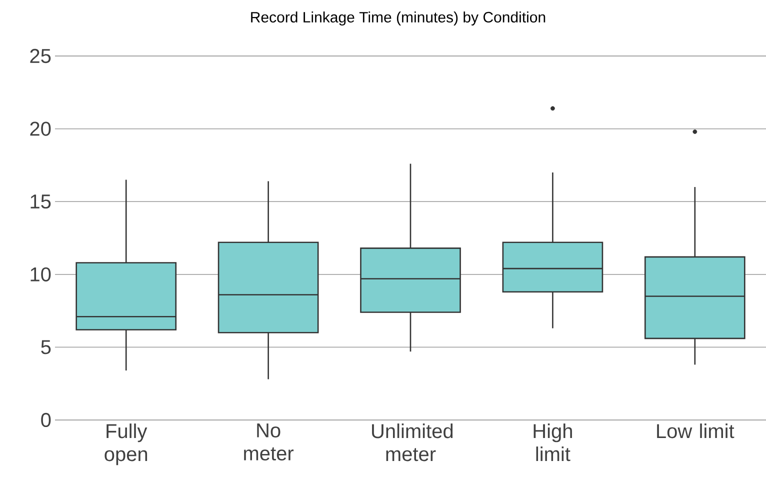 The height and width of the screenshot is (497, 766). Describe the element at coordinates (46, 420) in the screenshot. I see `y-tick-label: 0` at that location.